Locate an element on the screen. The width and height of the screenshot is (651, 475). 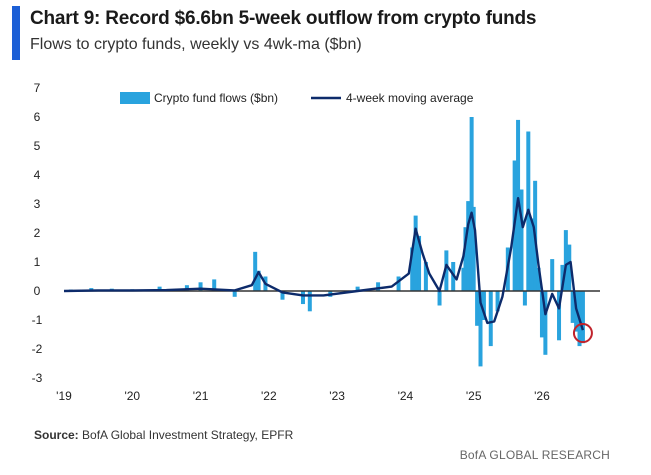
y-tick-label: 5 is located at coordinates (37, 146).